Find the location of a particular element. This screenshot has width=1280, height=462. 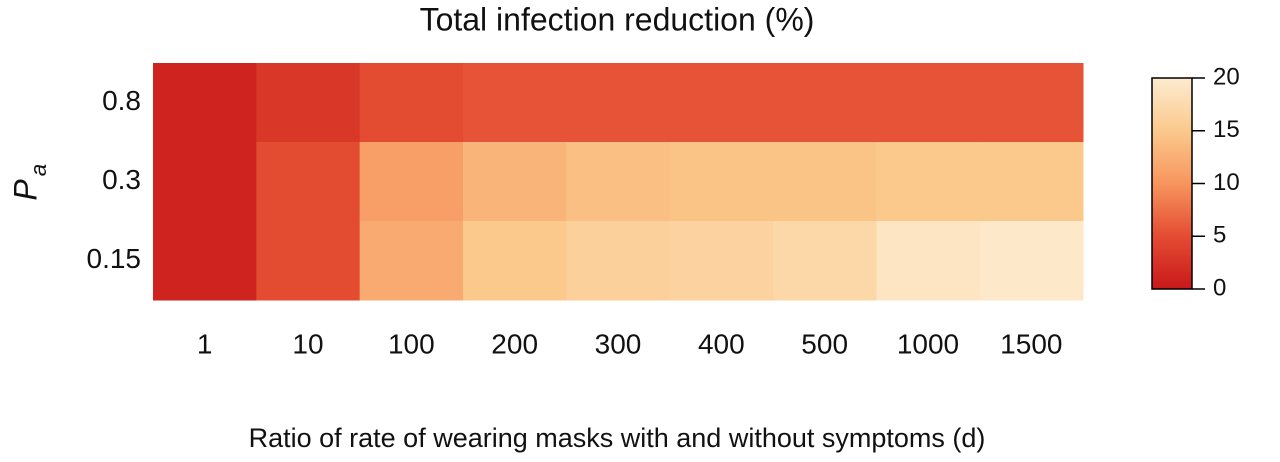

colorbar-tick-label: 20 is located at coordinates (1226, 76).